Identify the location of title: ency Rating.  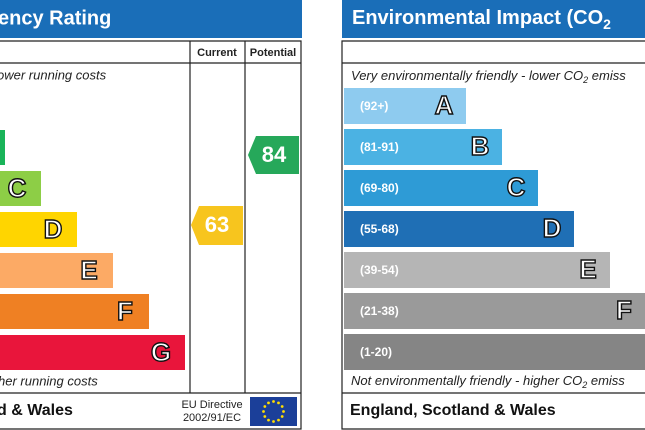
(55, 18).